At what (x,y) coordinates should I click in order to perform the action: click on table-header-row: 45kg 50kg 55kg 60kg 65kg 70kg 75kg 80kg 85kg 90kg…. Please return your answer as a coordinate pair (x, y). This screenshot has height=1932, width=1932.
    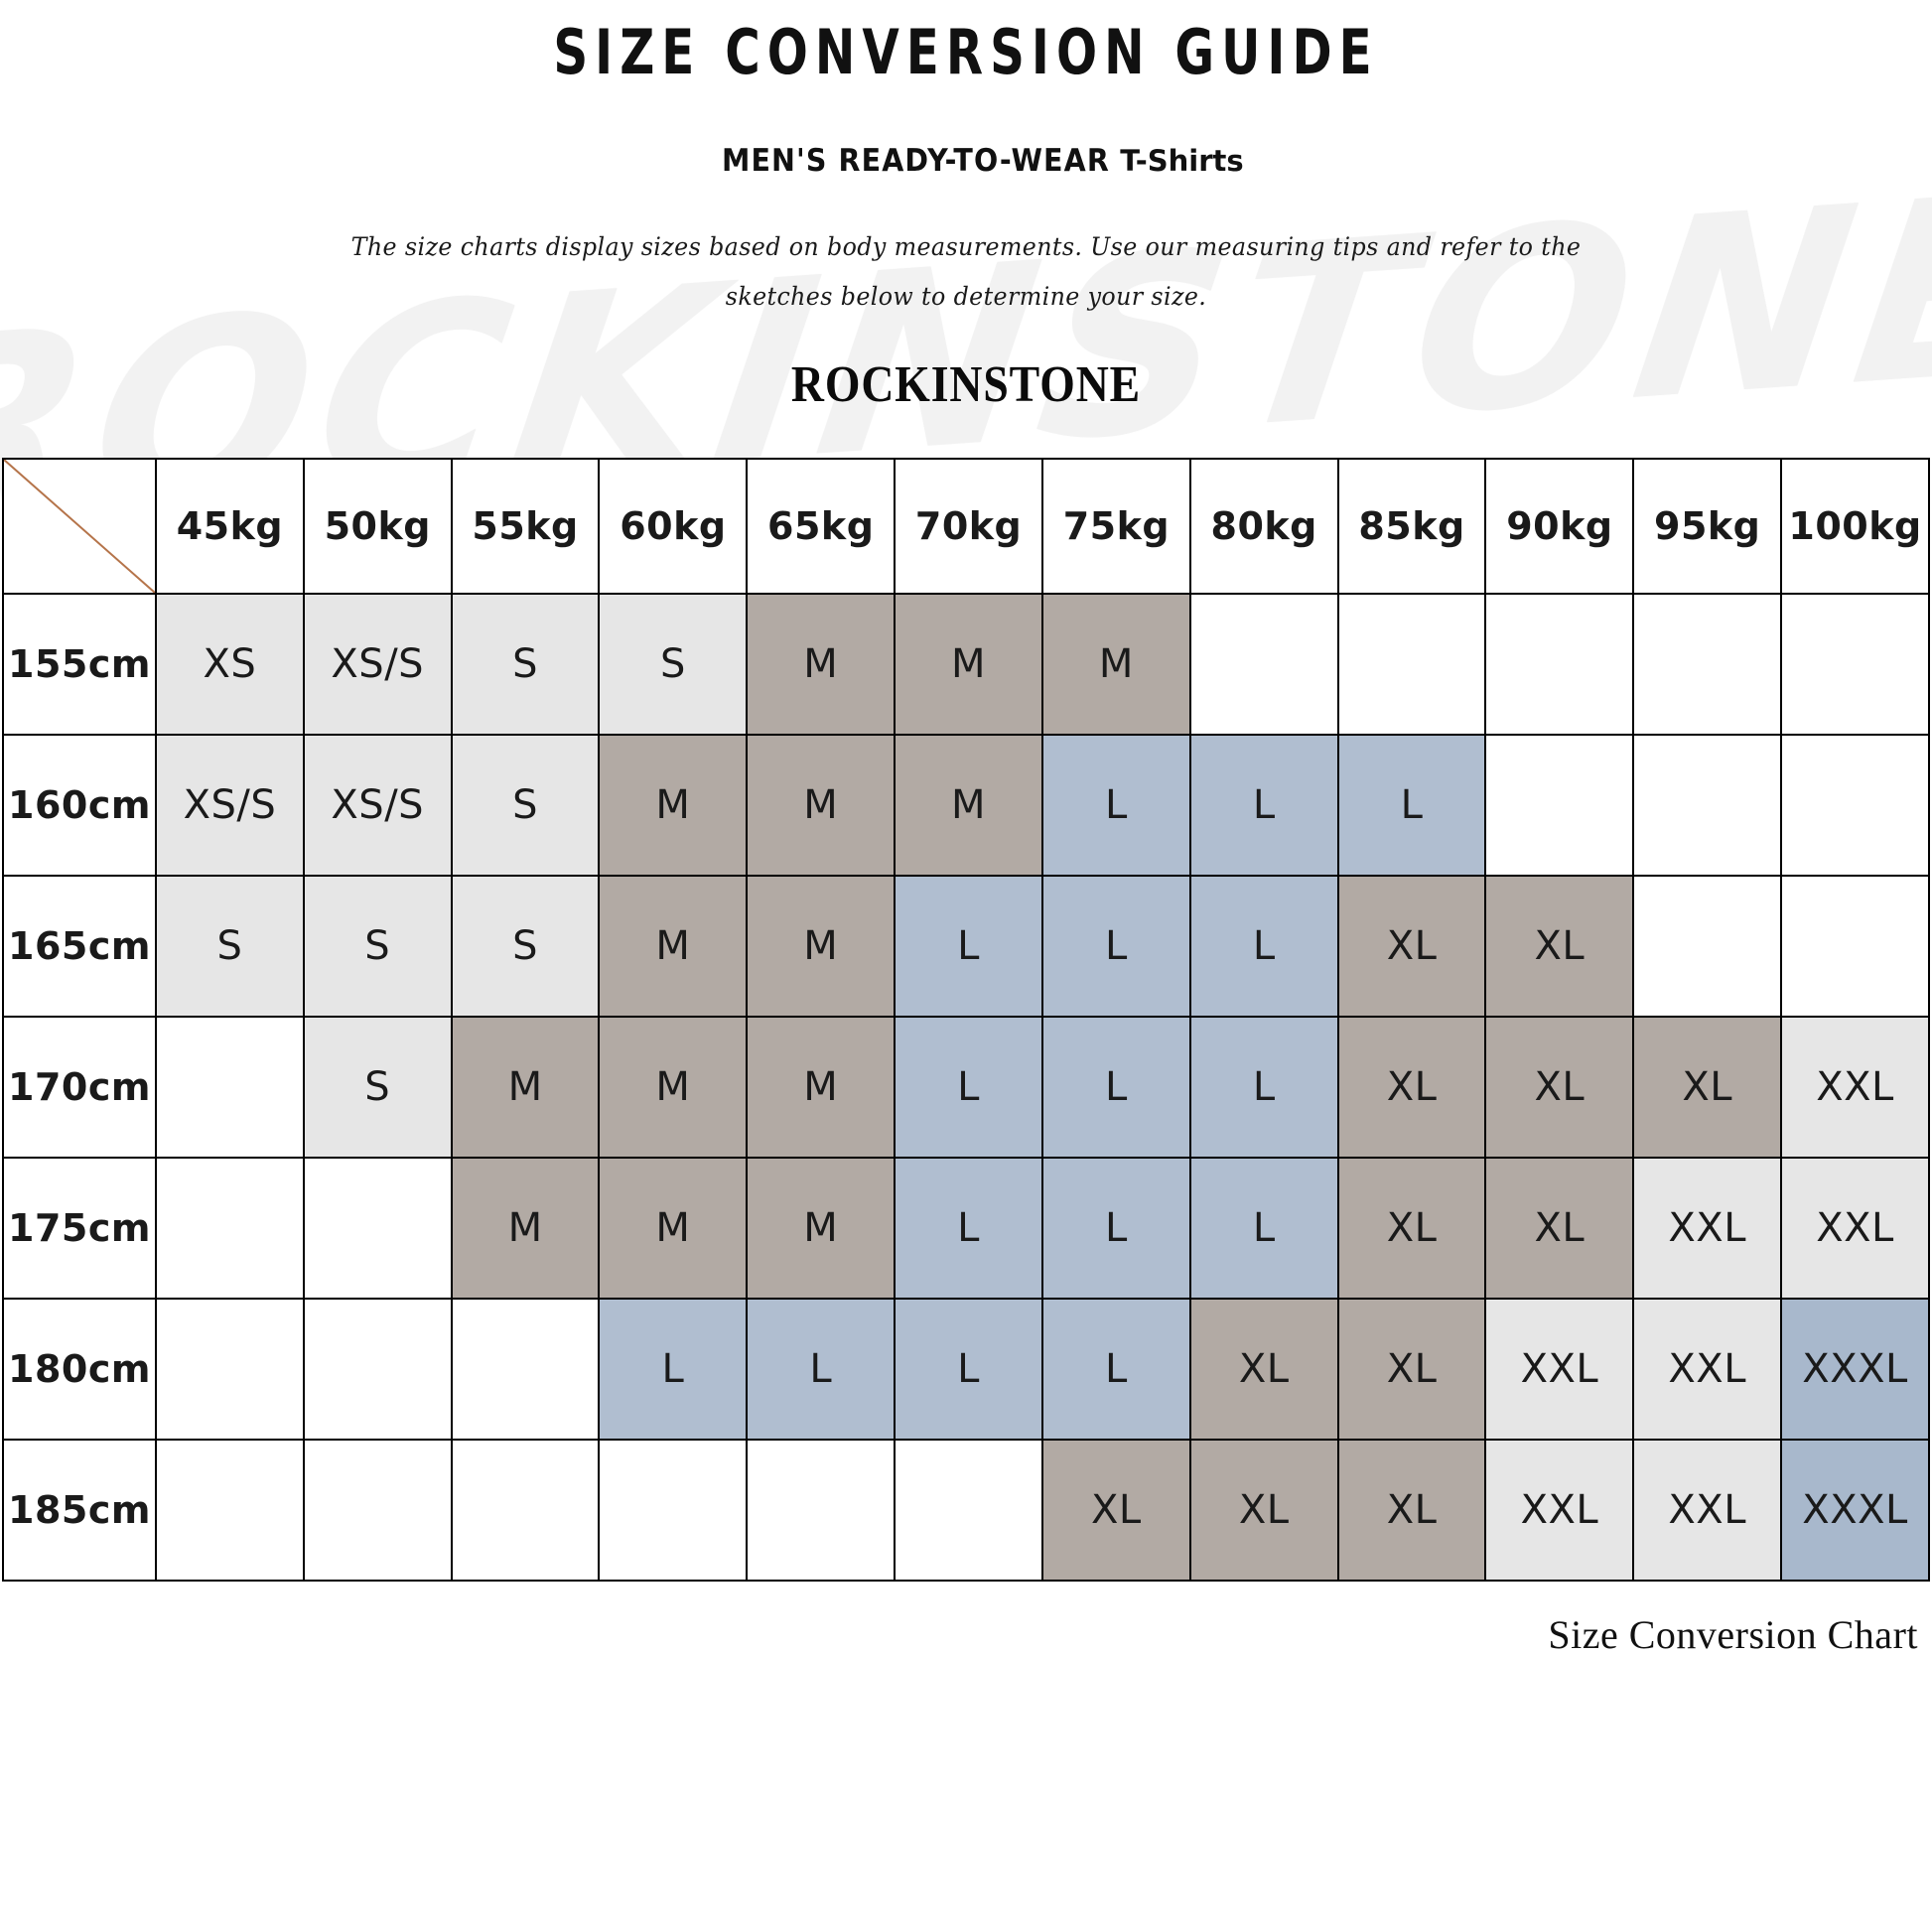
    Looking at the image, I should click on (966, 526).